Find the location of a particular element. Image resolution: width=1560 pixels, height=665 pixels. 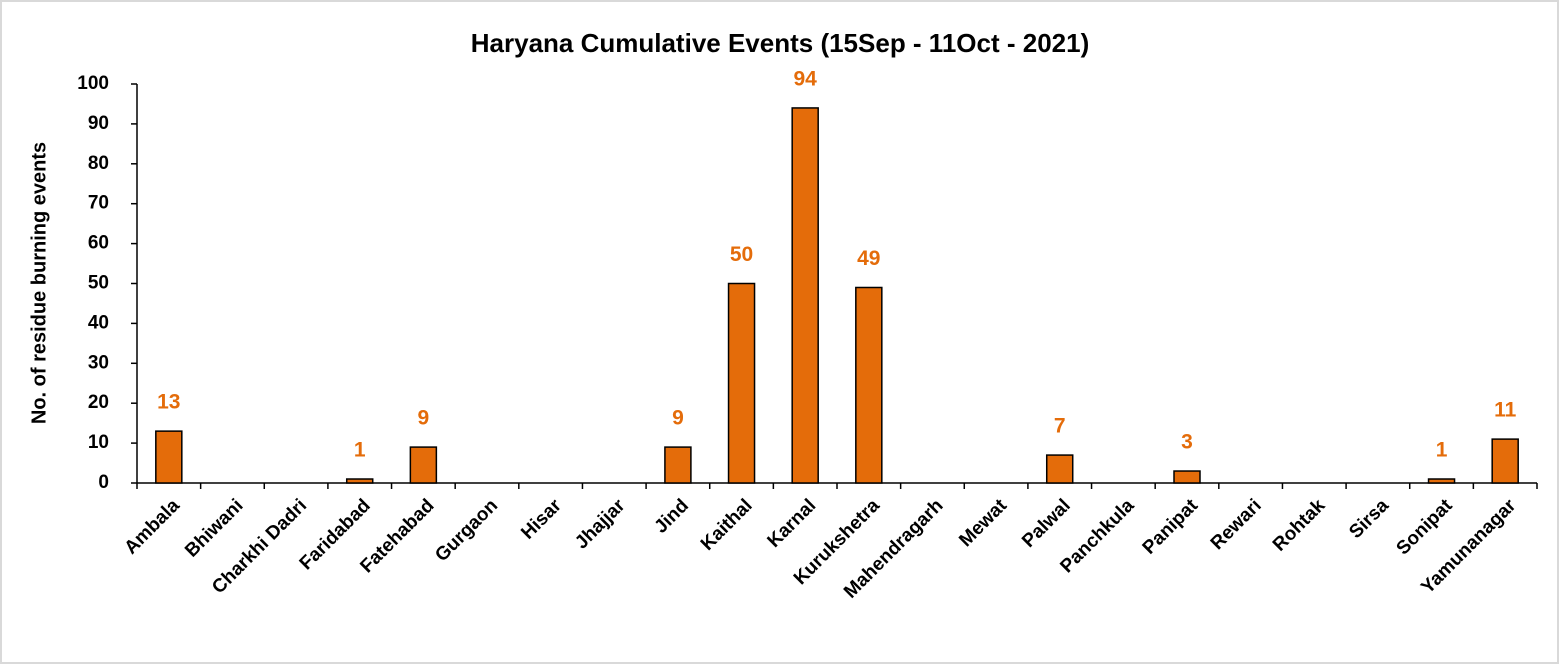

y-tick-label: 90 is located at coordinates (98, 123).